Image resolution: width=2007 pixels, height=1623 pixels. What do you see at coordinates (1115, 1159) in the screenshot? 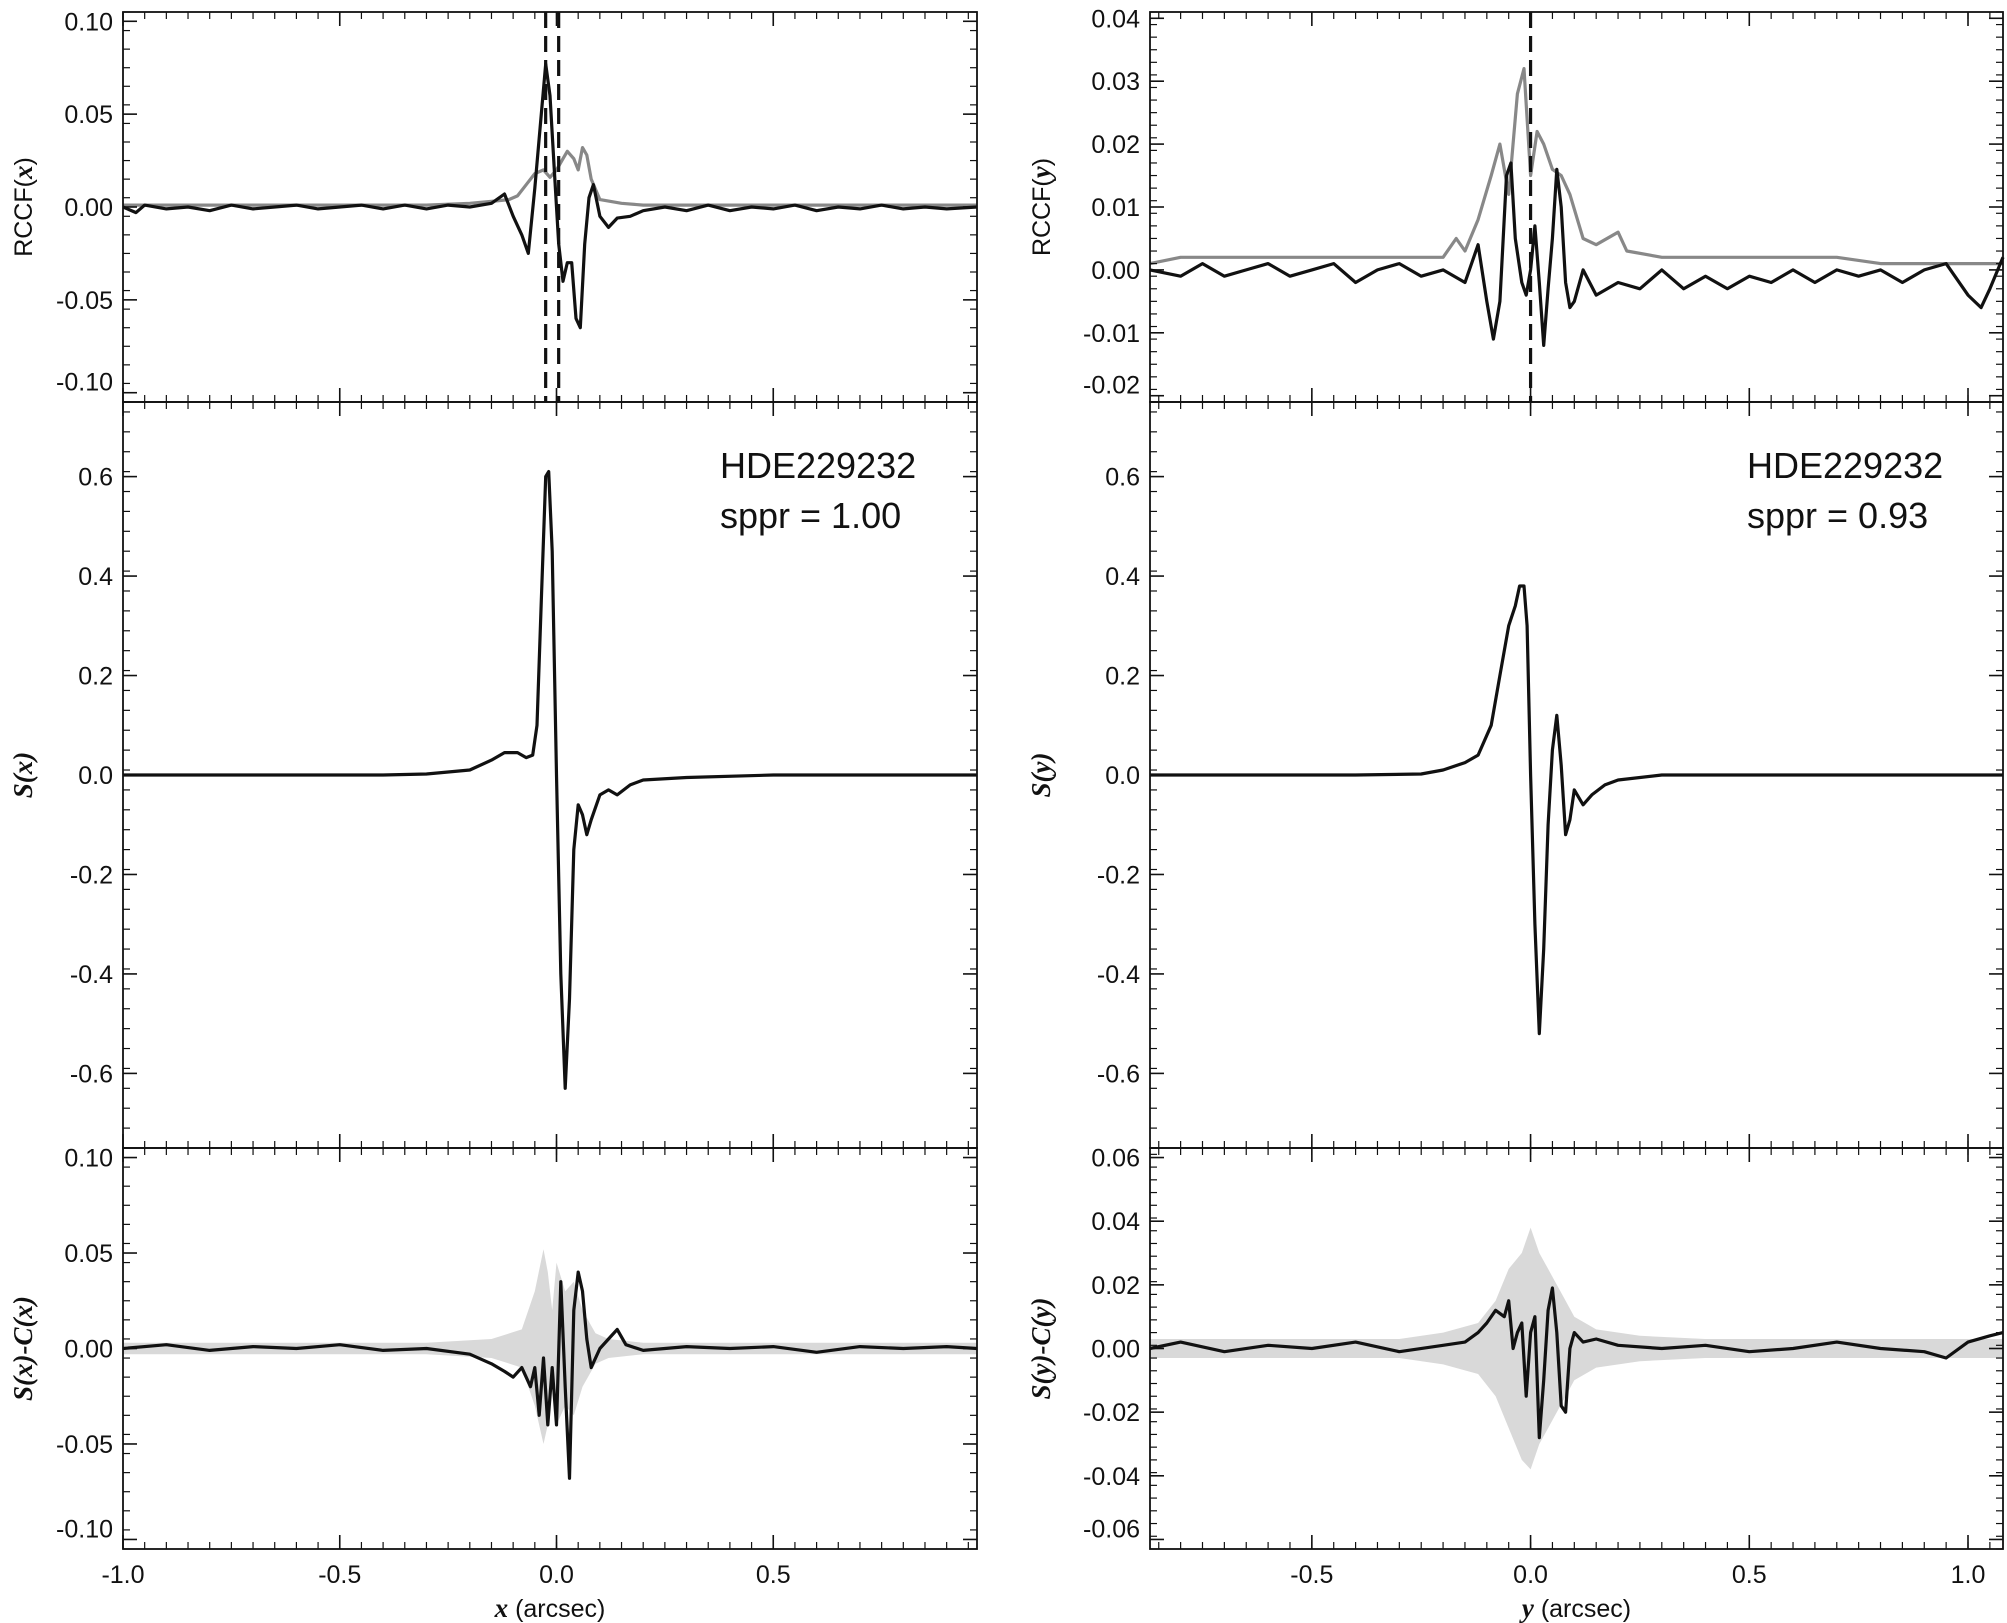
I see `y-tick-label: 0.06` at bounding box center [1115, 1159].